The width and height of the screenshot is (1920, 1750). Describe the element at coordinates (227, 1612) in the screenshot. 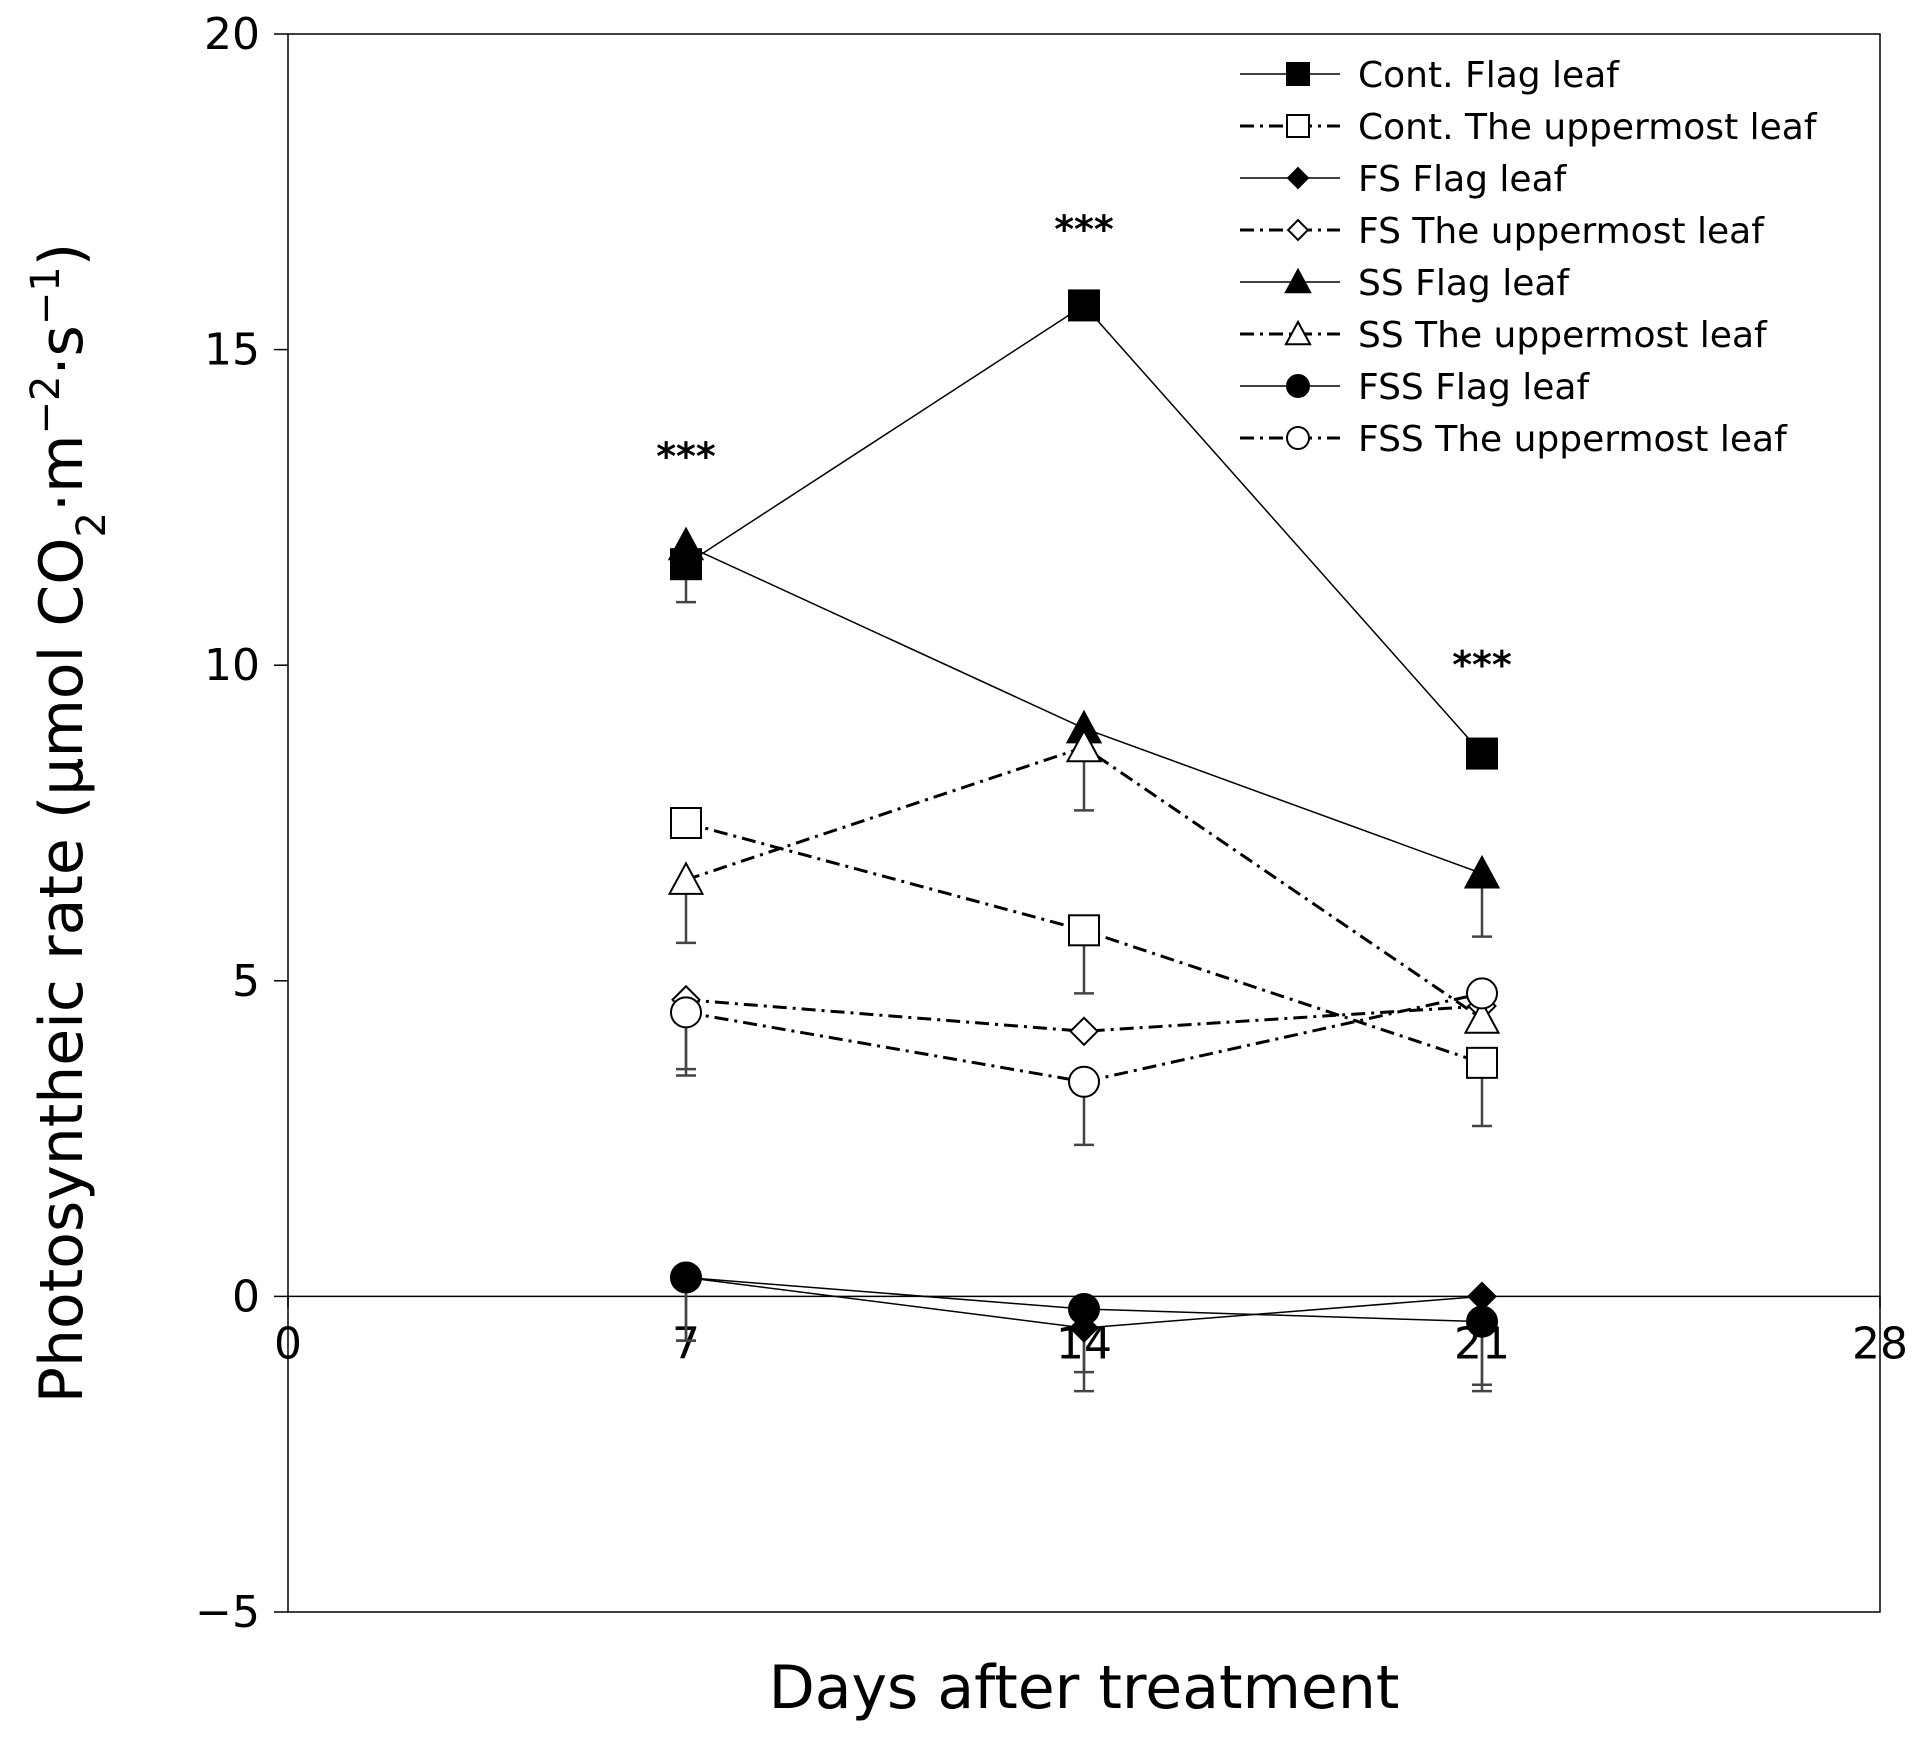

I see `y-tick-label: −5` at that location.